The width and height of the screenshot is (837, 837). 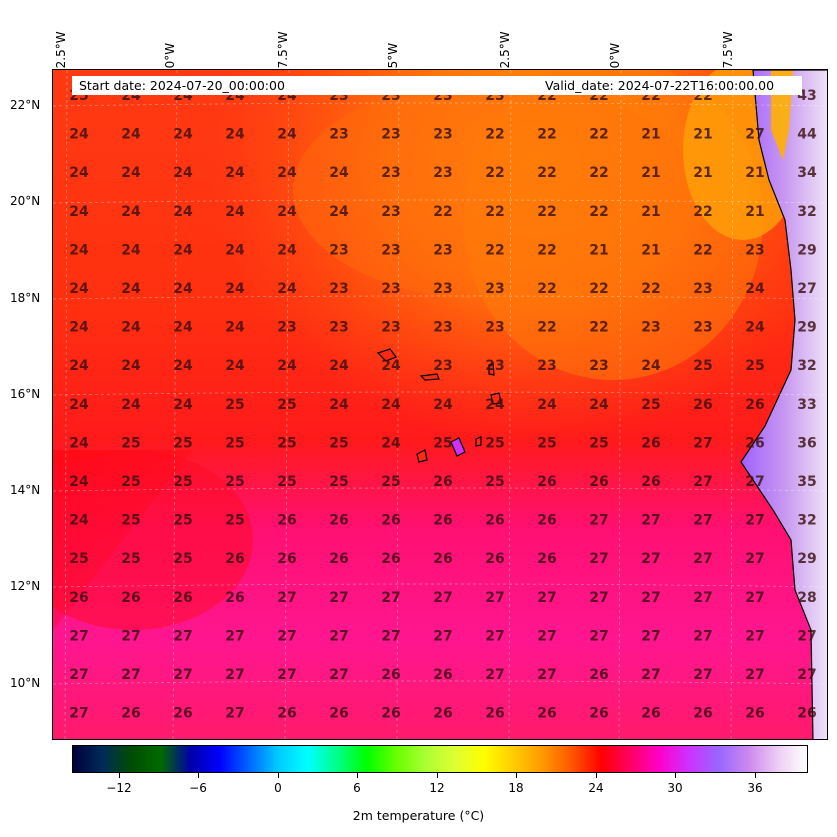 I want to click on lat-label: 10°N, so click(x=25, y=683).